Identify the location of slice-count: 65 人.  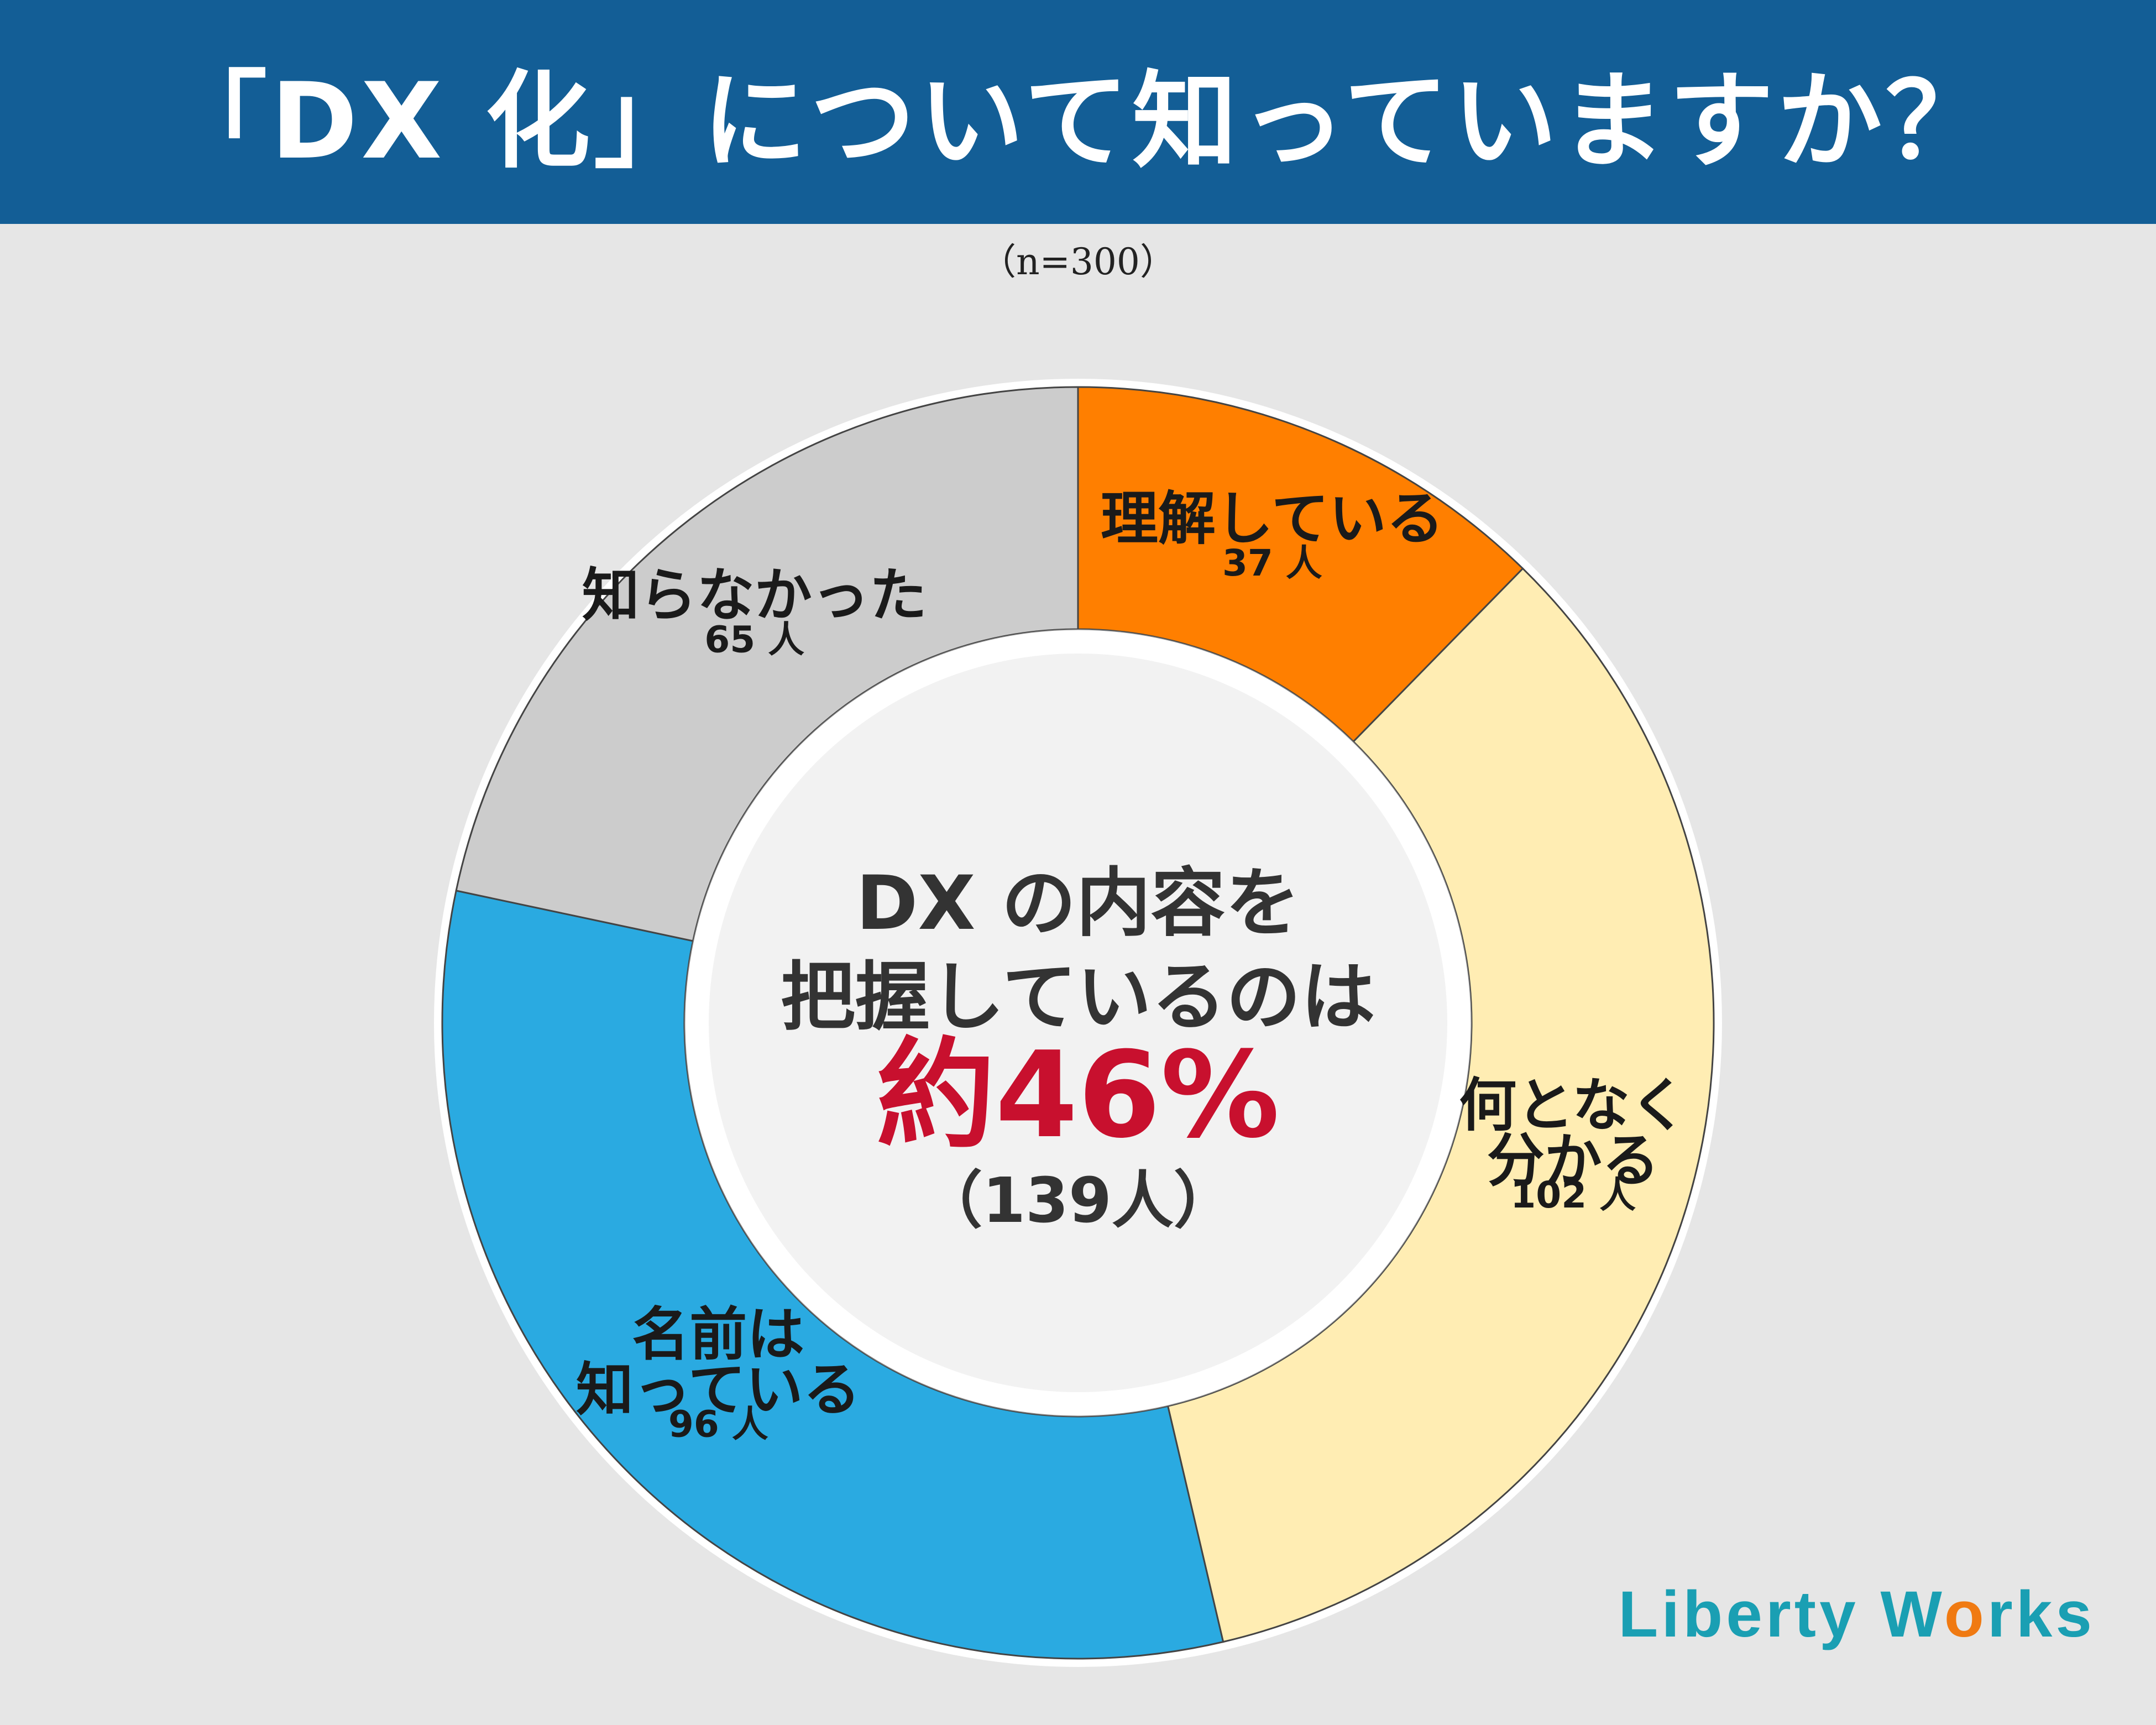
(754, 639).